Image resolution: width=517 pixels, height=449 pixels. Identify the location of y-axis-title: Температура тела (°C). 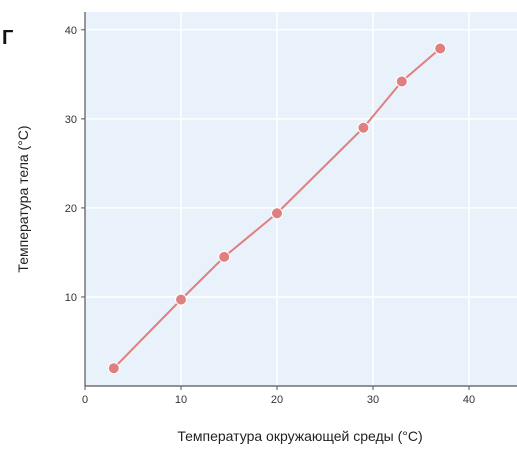
(23, 198).